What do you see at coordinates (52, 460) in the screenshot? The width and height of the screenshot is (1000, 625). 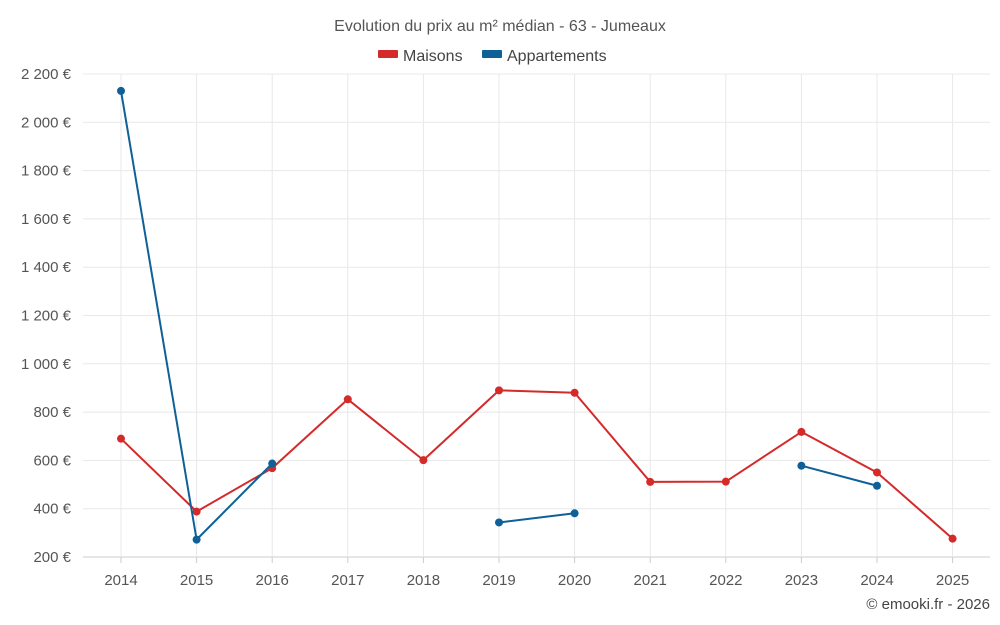 I see `y-tick-label: 600 €` at bounding box center [52, 460].